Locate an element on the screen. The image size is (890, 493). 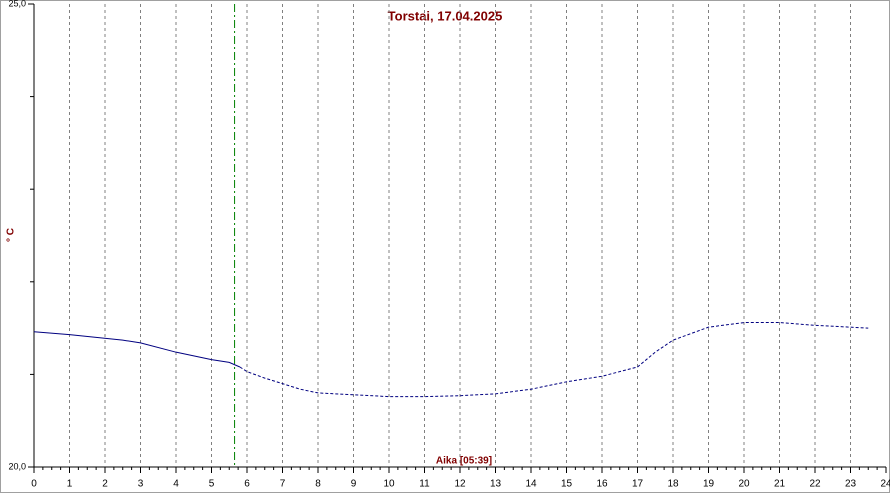
x-tick-label: 21 is located at coordinates (780, 484).